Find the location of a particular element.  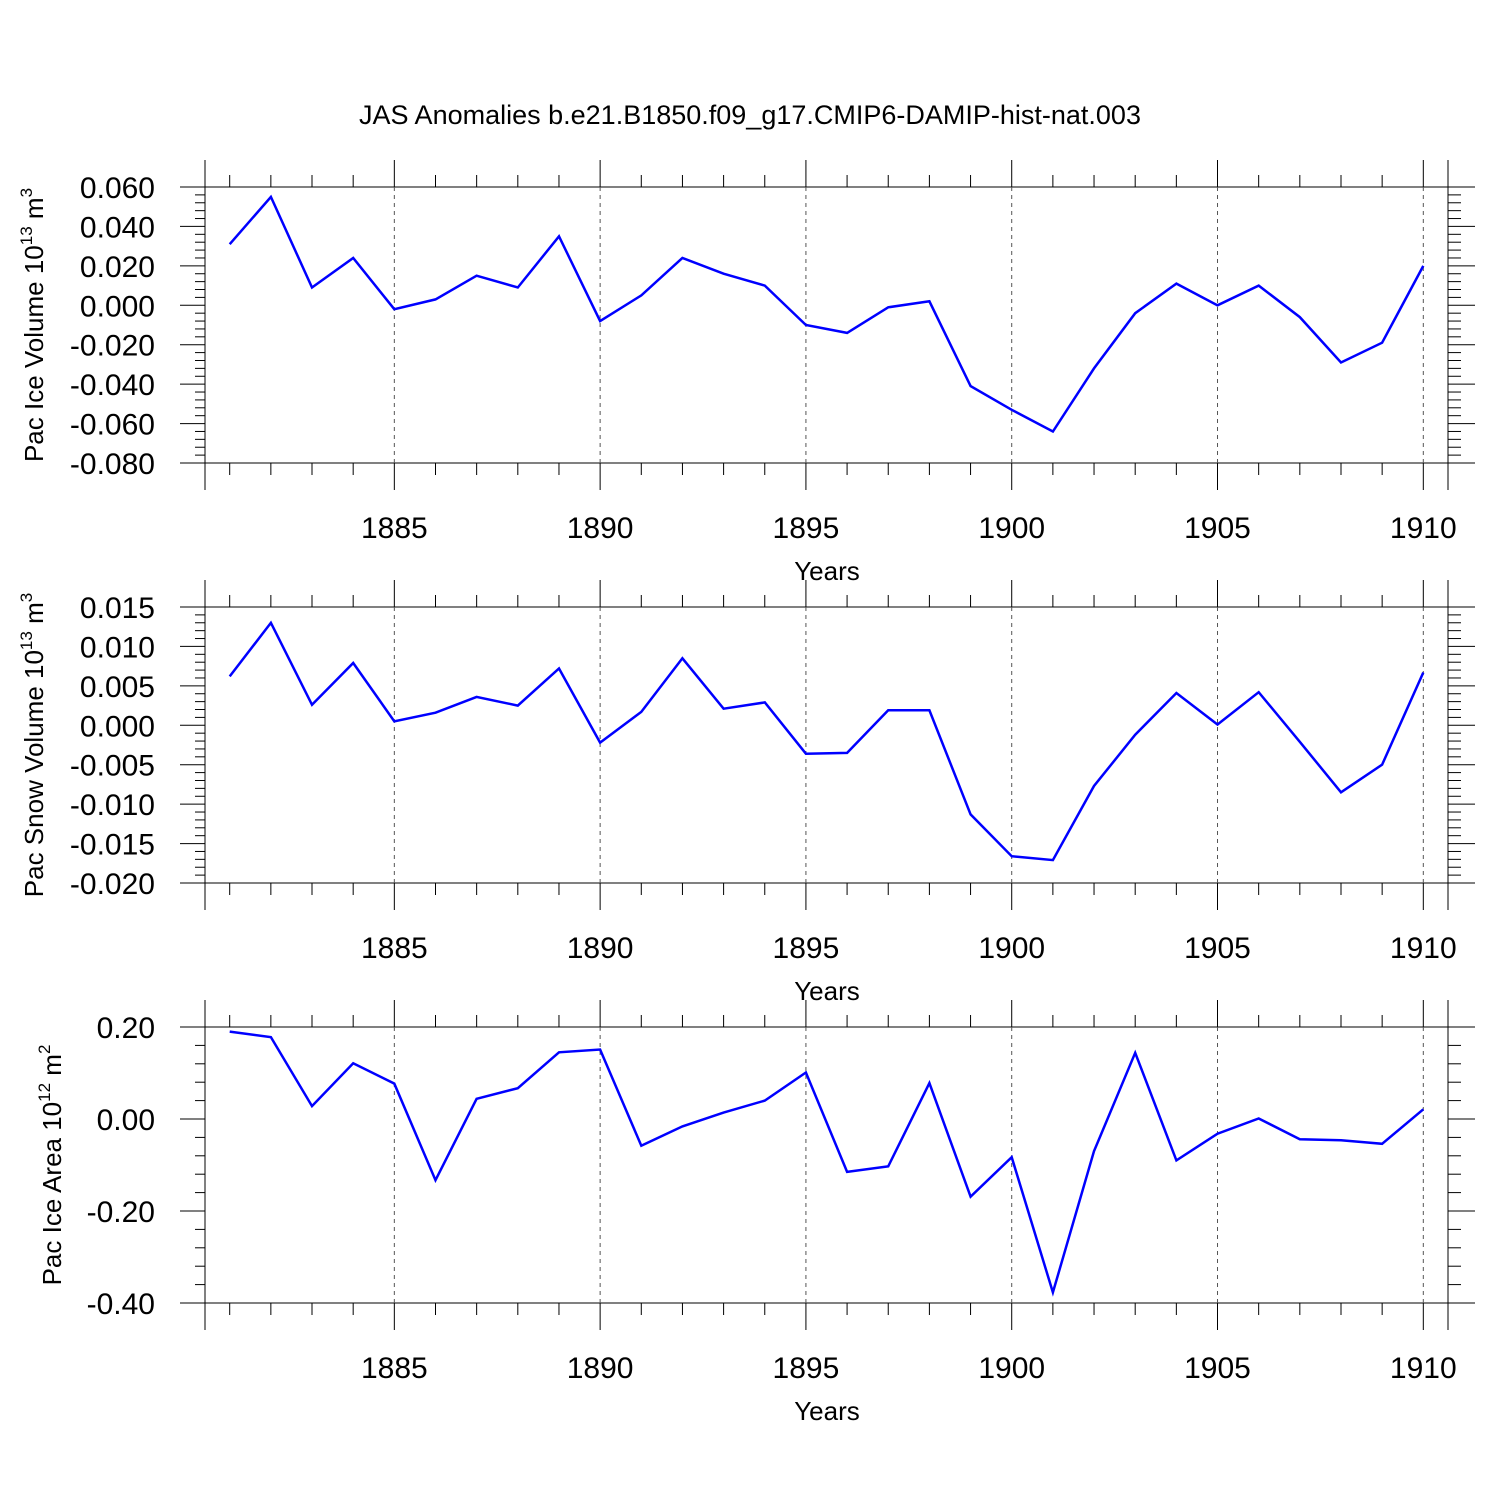

x-tick-label: 1910 is located at coordinates (1423, 1368).